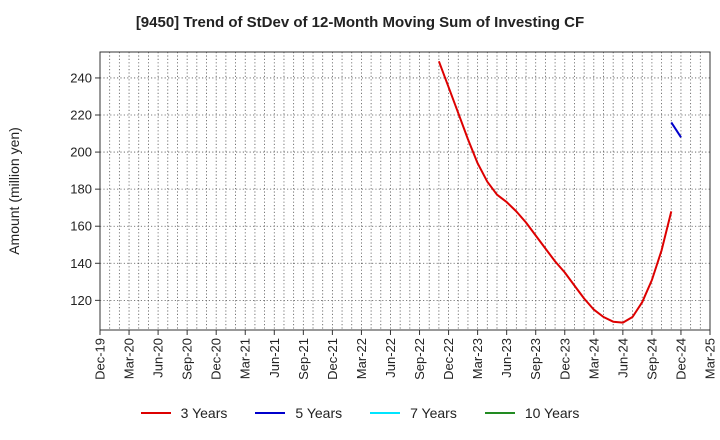  Describe the element at coordinates (129, 358) in the screenshot. I see `x-tick-label: Mar-20` at that location.